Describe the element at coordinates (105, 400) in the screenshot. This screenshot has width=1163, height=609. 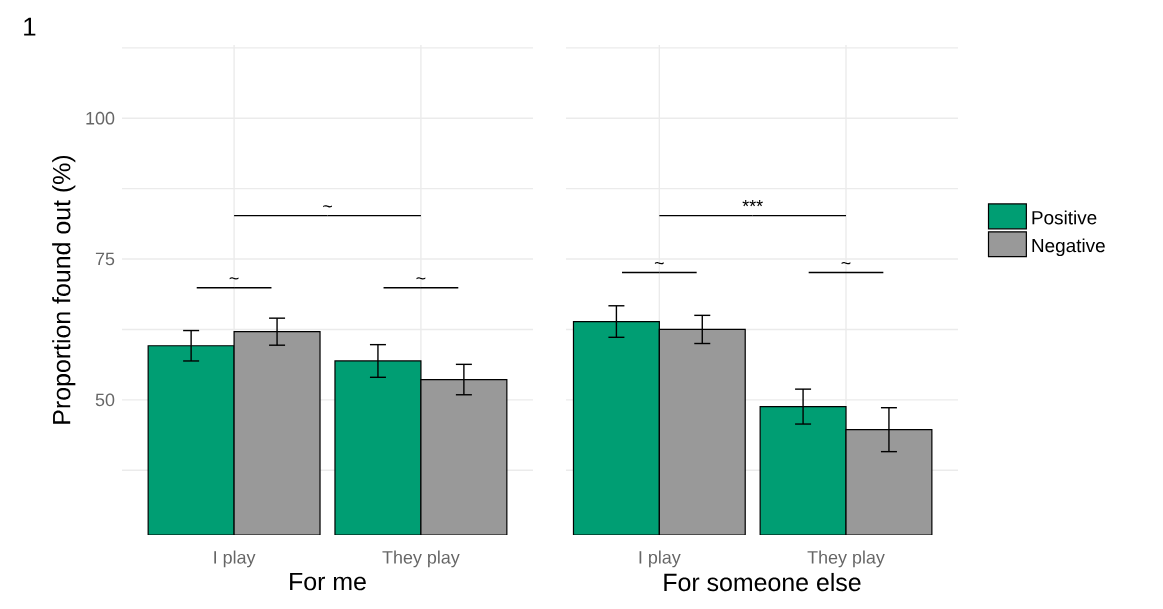
I see `y-tick-label: 50` at that location.